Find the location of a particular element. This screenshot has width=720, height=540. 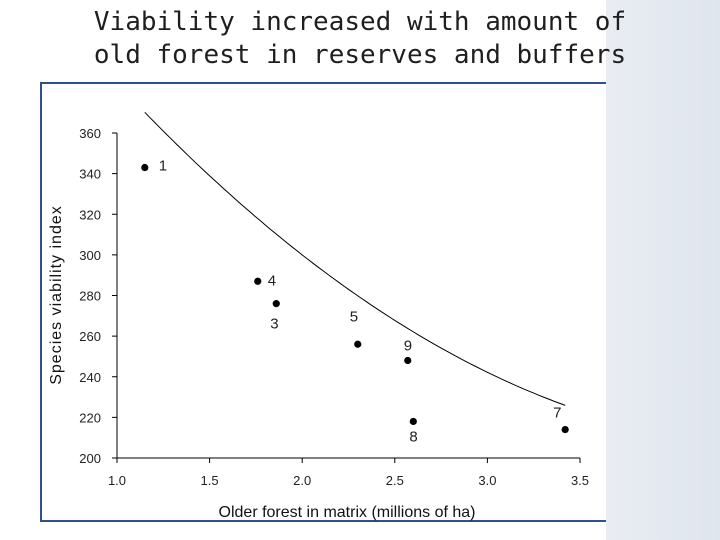

data-point-label: 1 is located at coordinates (163, 166).